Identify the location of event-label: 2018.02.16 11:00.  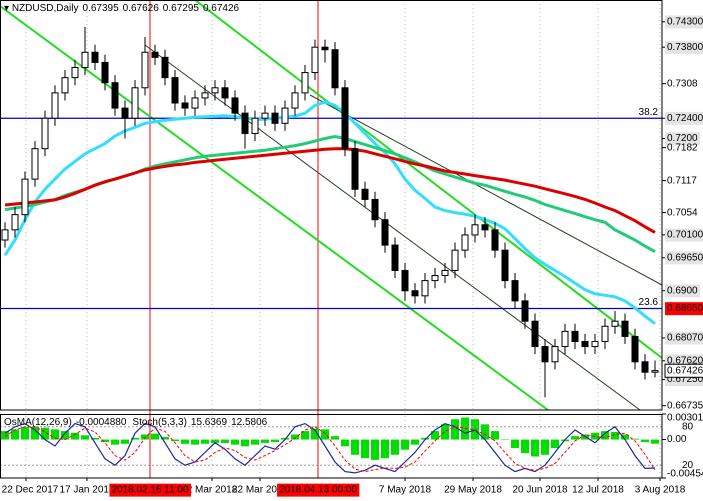
(150, 490).